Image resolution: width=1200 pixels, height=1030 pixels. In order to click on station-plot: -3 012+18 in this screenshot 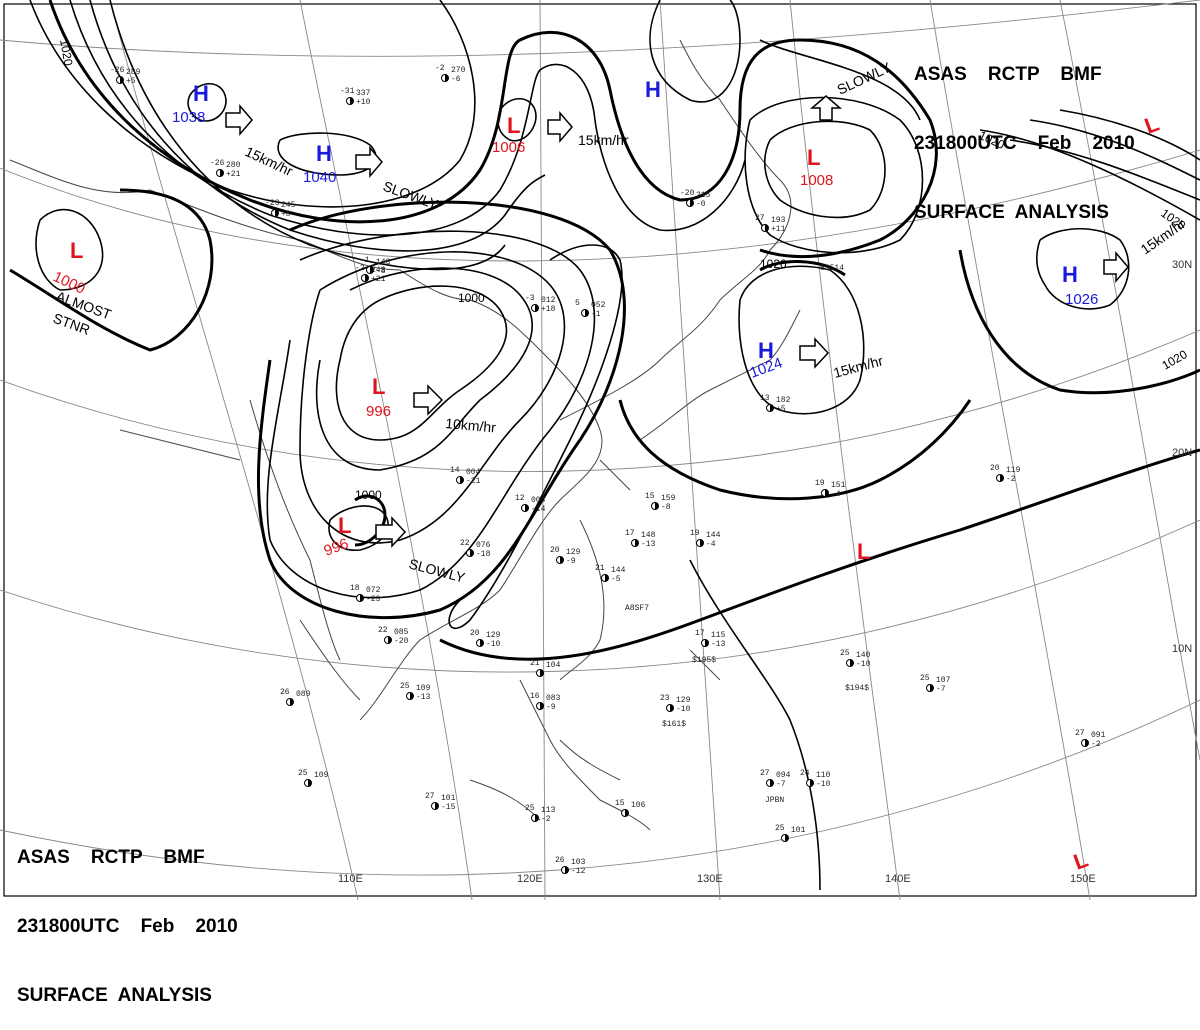, I will do `click(540, 304)`.